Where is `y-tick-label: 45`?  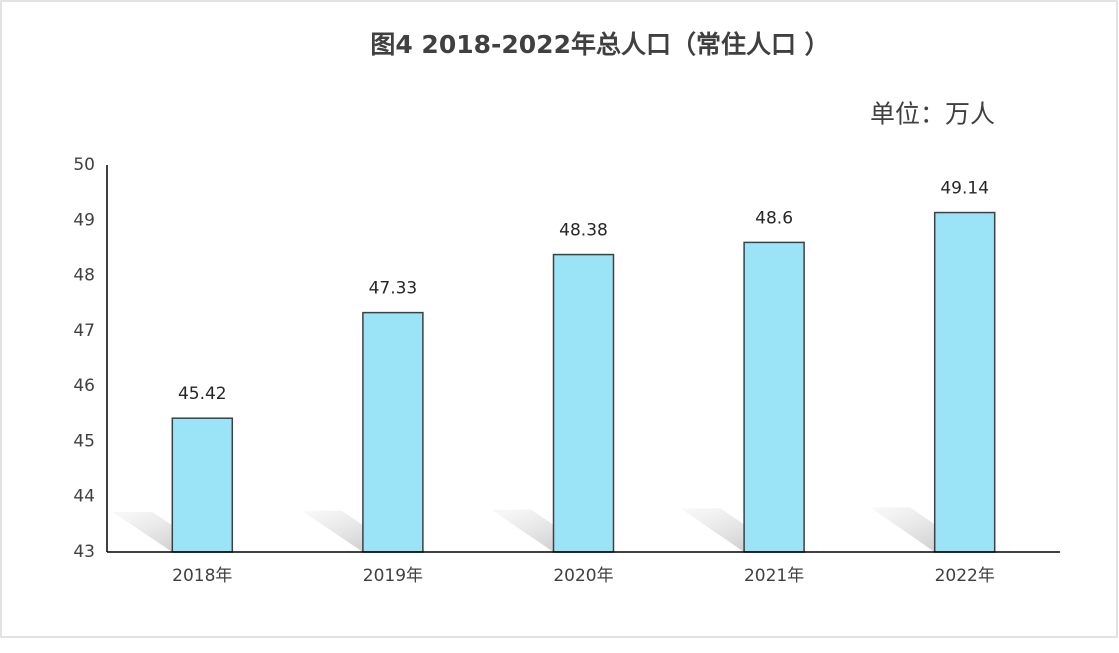 y-tick-label: 45 is located at coordinates (84, 441).